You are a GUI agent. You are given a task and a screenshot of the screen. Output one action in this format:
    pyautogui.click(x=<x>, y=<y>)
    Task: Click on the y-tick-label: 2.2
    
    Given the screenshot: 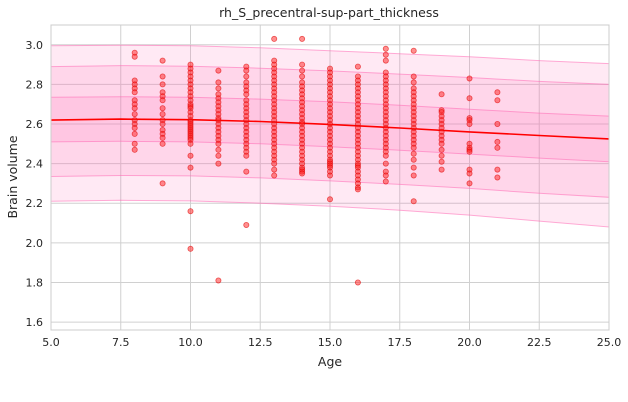 What is the action you would take?
    pyautogui.click(x=35, y=203)
    